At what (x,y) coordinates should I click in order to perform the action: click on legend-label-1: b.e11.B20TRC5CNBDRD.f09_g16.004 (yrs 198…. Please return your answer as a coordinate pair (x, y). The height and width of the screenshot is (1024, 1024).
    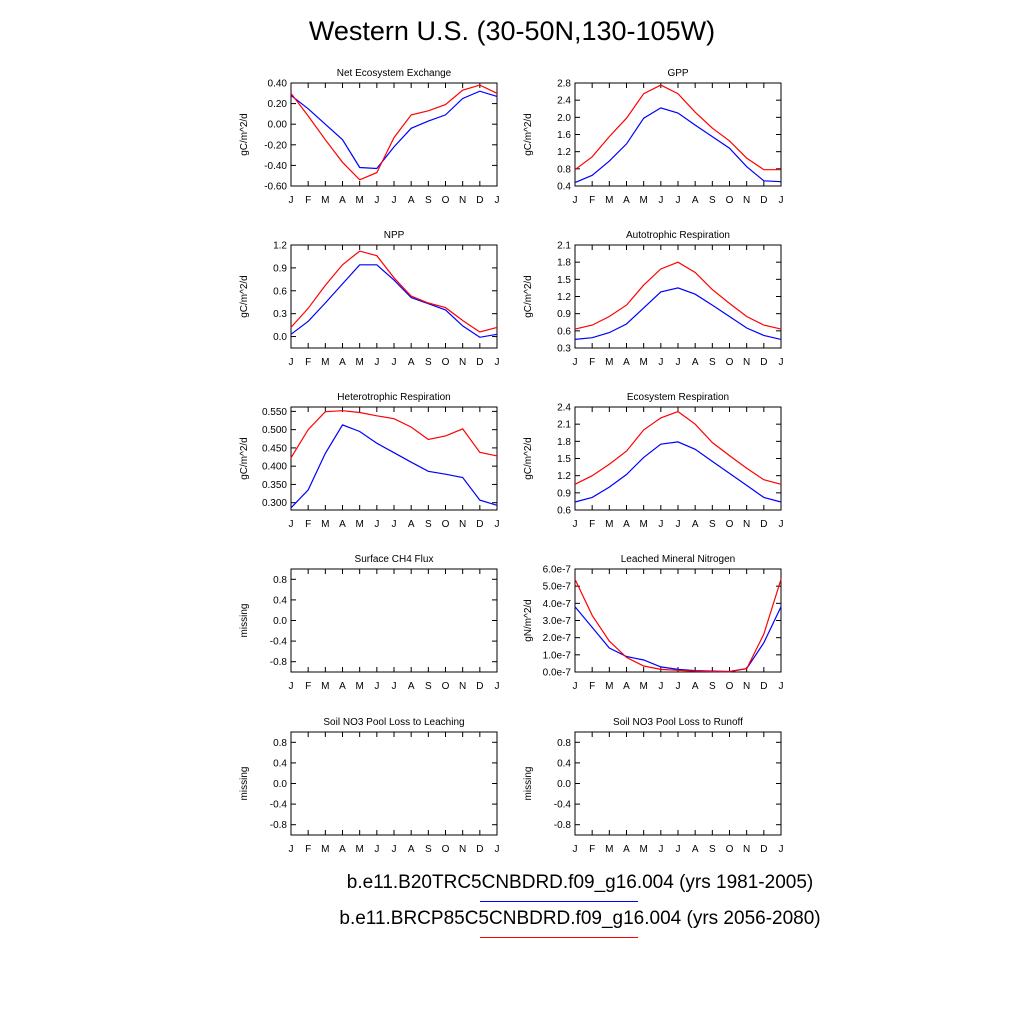
    Looking at the image, I should click on (580, 882).